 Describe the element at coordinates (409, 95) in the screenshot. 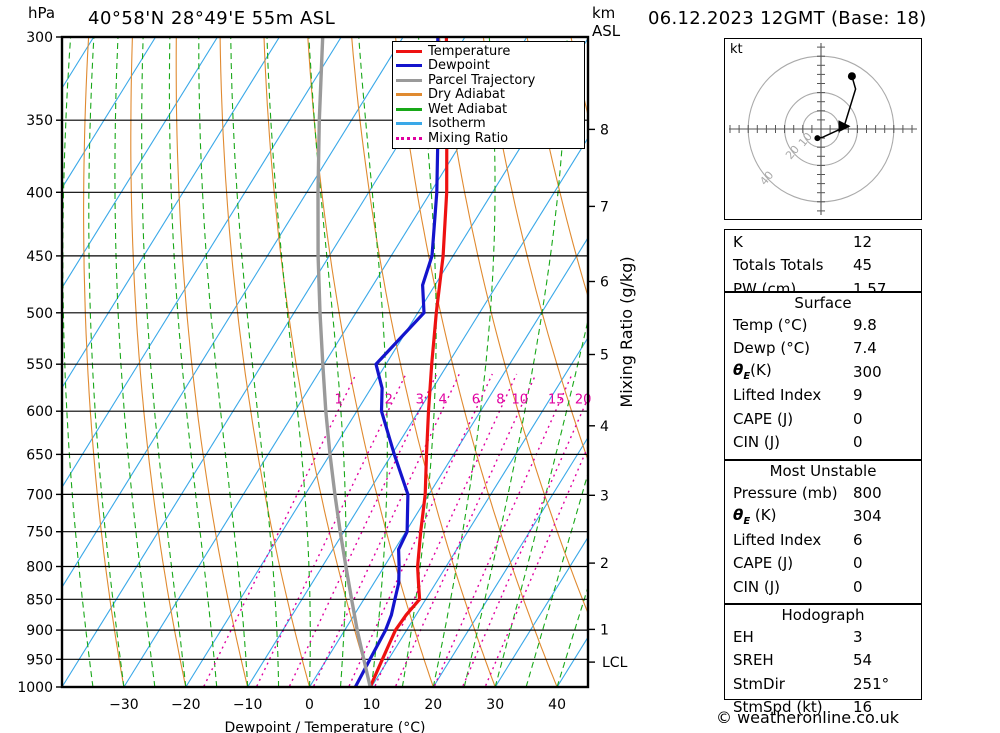

I see `legend-swatch-dry-adiabat` at that location.